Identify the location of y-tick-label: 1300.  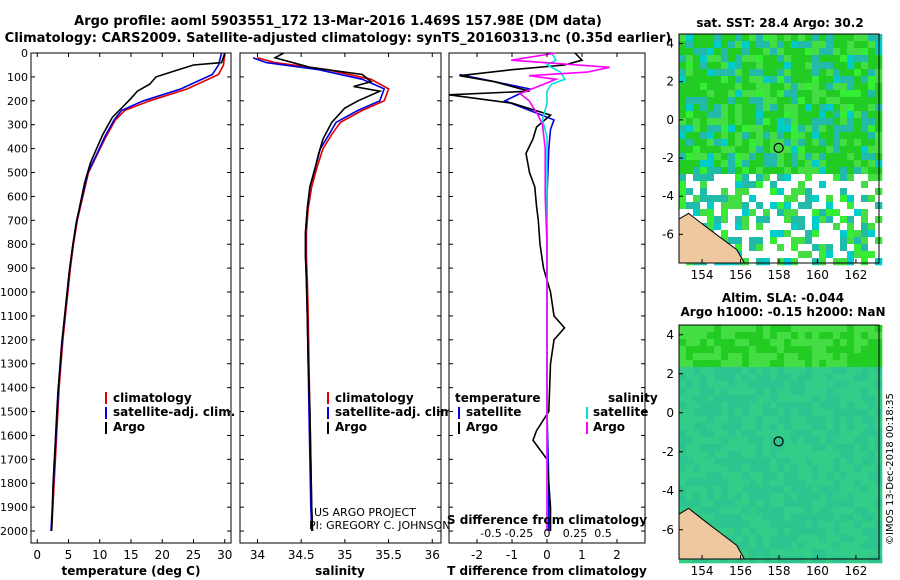
(14, 364).